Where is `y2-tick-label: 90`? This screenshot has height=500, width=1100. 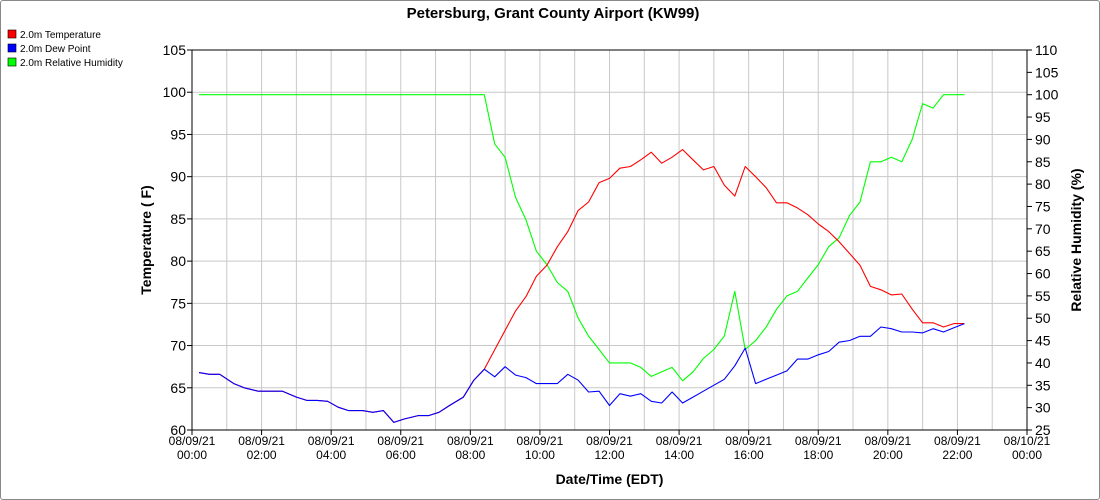
y2-tick-label: 90 is located at coordinates (1043, 139).